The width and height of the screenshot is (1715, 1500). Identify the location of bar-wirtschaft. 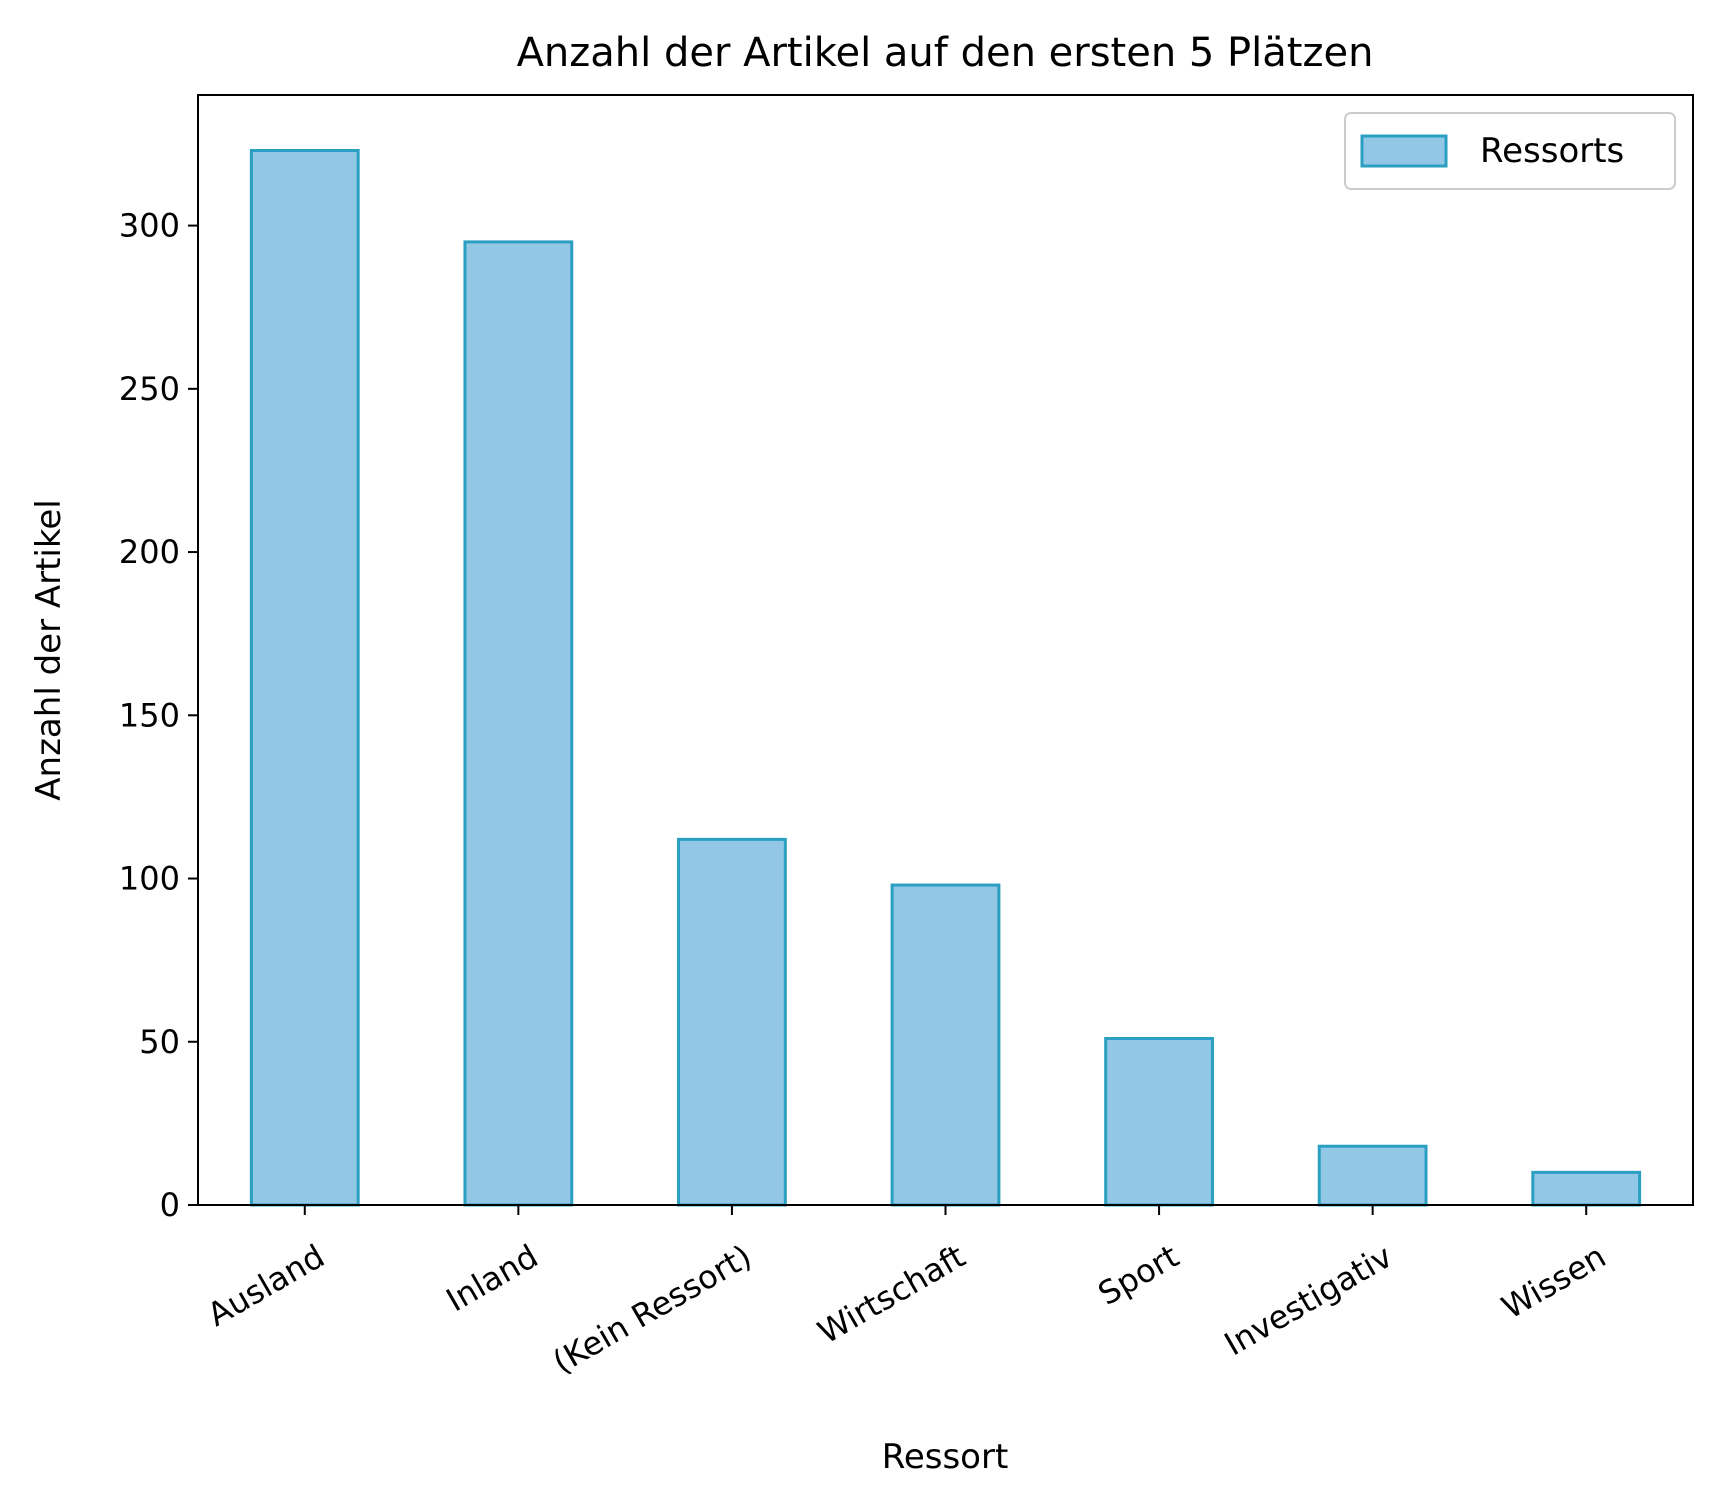
(945, 1045).